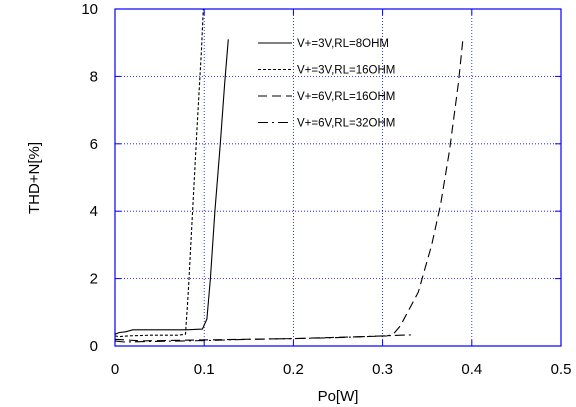 The image size is (576, 407). What do you see at coordinates (338, 396) in the screenshot?
I see `x-axis-title: Po[W]` at bounding box center [338, 396].